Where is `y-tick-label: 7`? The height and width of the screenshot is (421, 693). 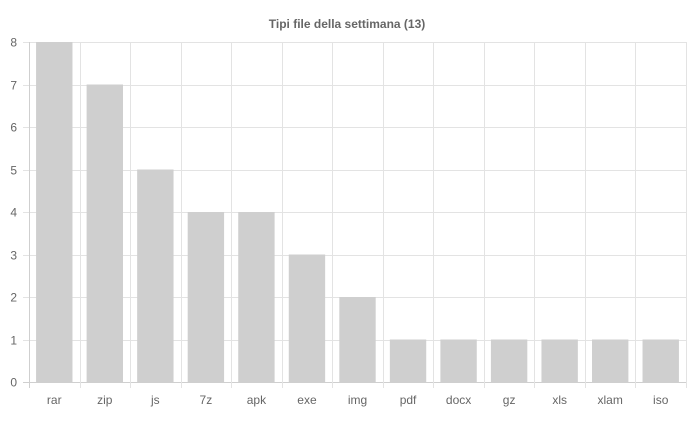
y-tick-label: 7 is located at coordinates (13, 86).